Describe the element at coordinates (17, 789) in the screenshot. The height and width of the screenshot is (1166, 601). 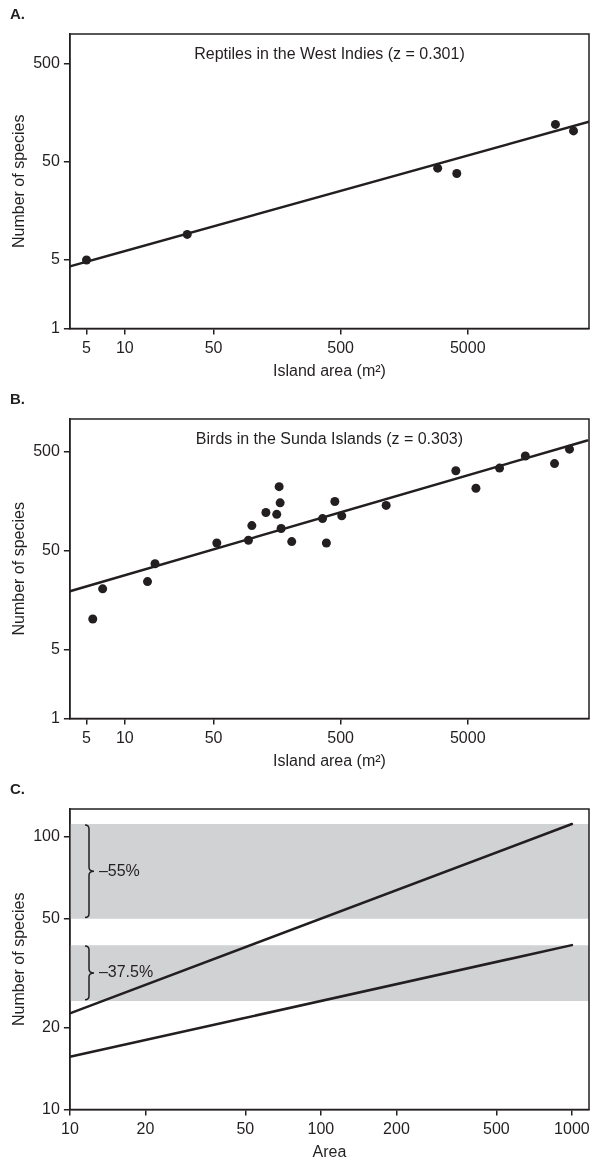
I see `chart-title: C.` at that location.